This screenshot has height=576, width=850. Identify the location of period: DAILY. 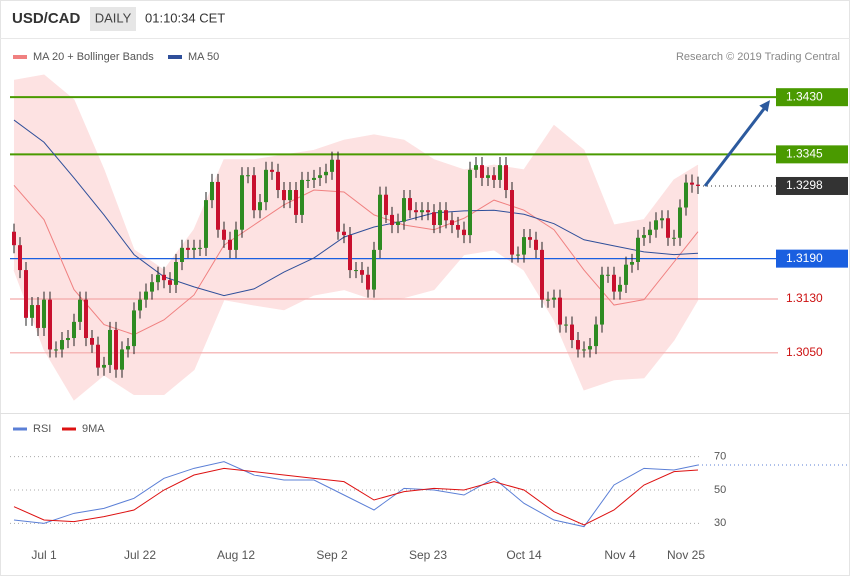
(113, 17).